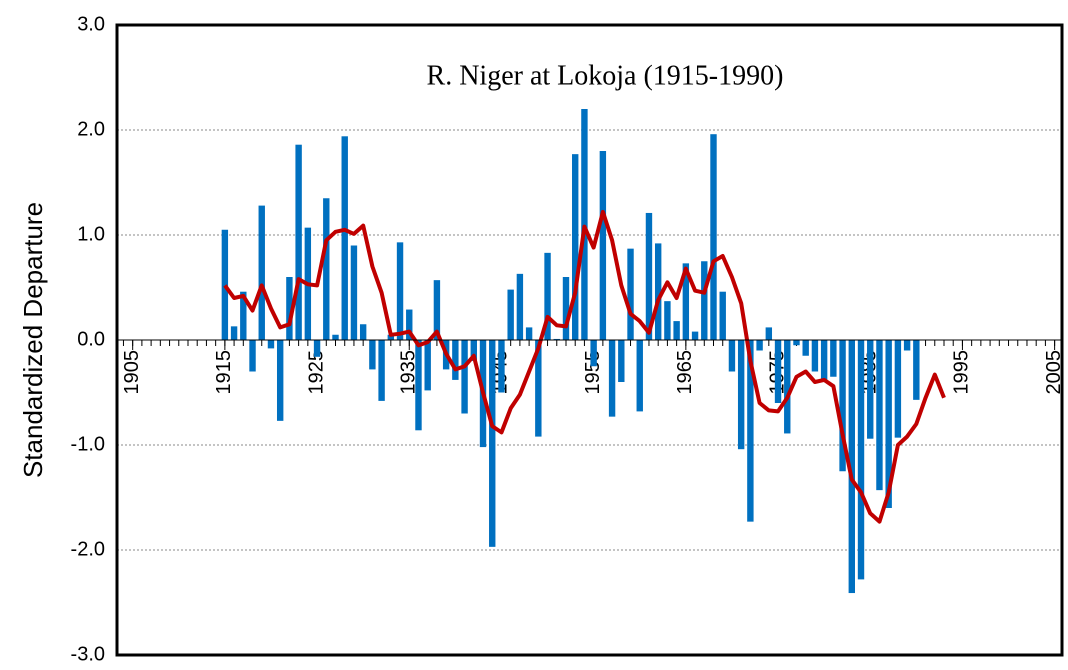 Image resolution: width=1068 pixels, height=670 pixels. Describe the element at coordinates (316, 372) in the screenshot. I see `x-tick-label: 1925` at that location.